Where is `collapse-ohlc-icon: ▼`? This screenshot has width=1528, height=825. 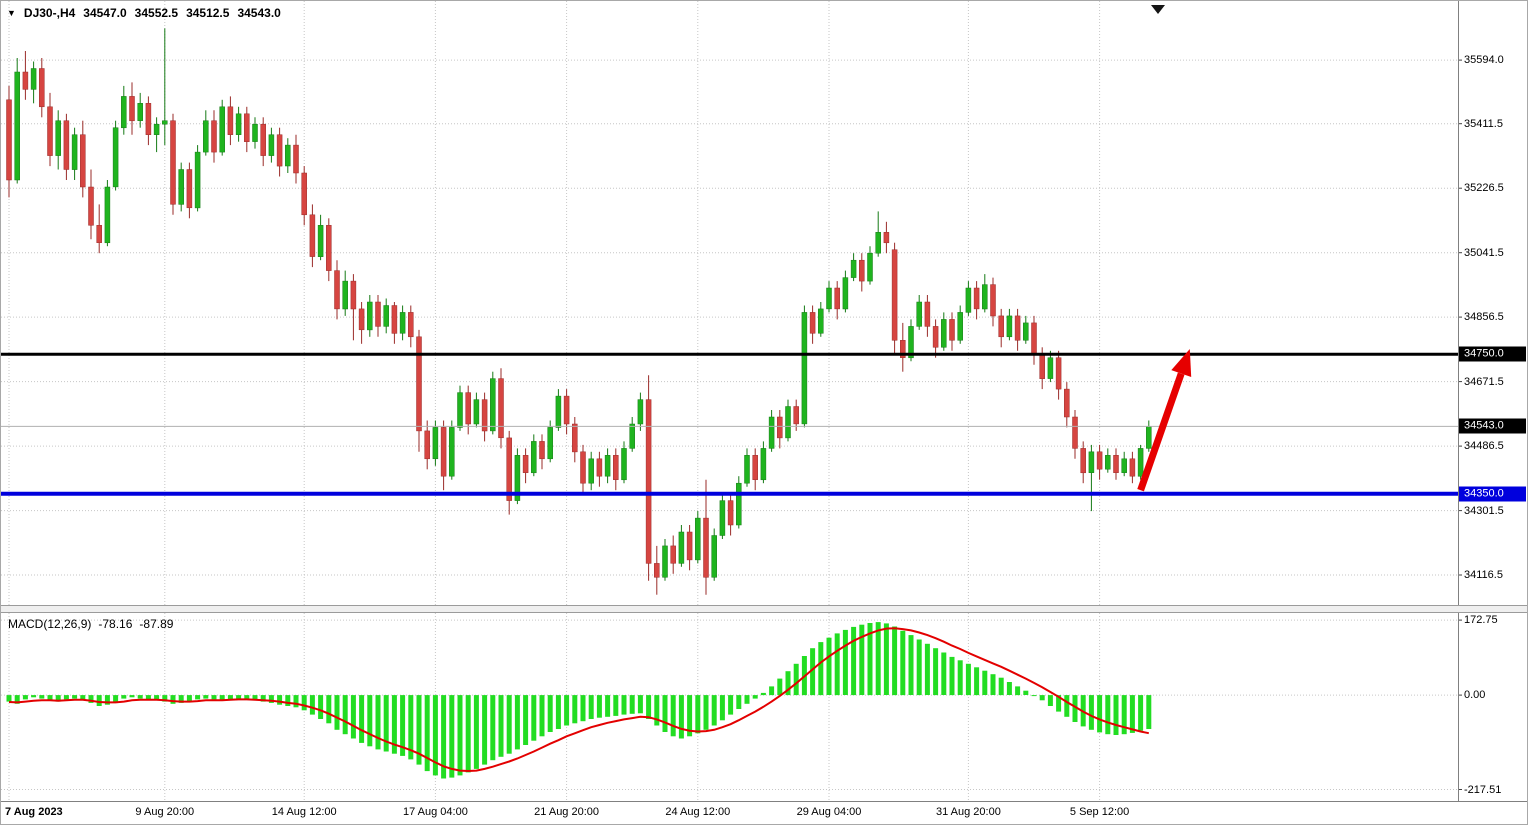 collapse-ohlc-icon: ▼ is located at coordinates (11, 13).